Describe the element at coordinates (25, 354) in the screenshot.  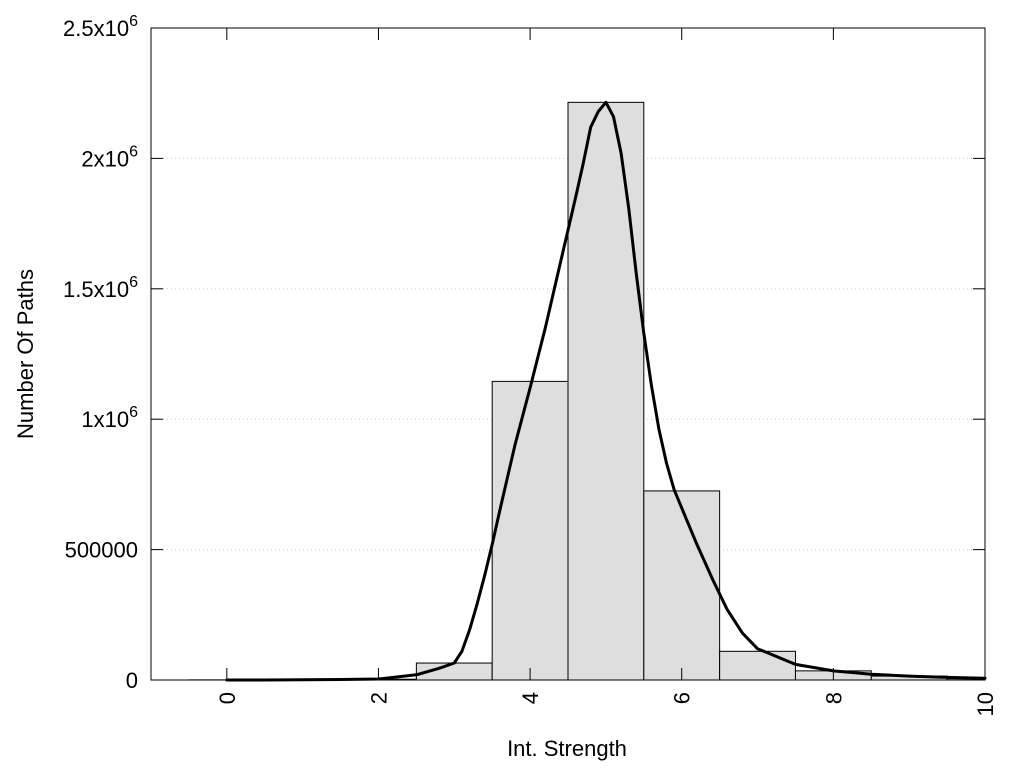
I see `y-axis-title: Number Of Paths` at that location.